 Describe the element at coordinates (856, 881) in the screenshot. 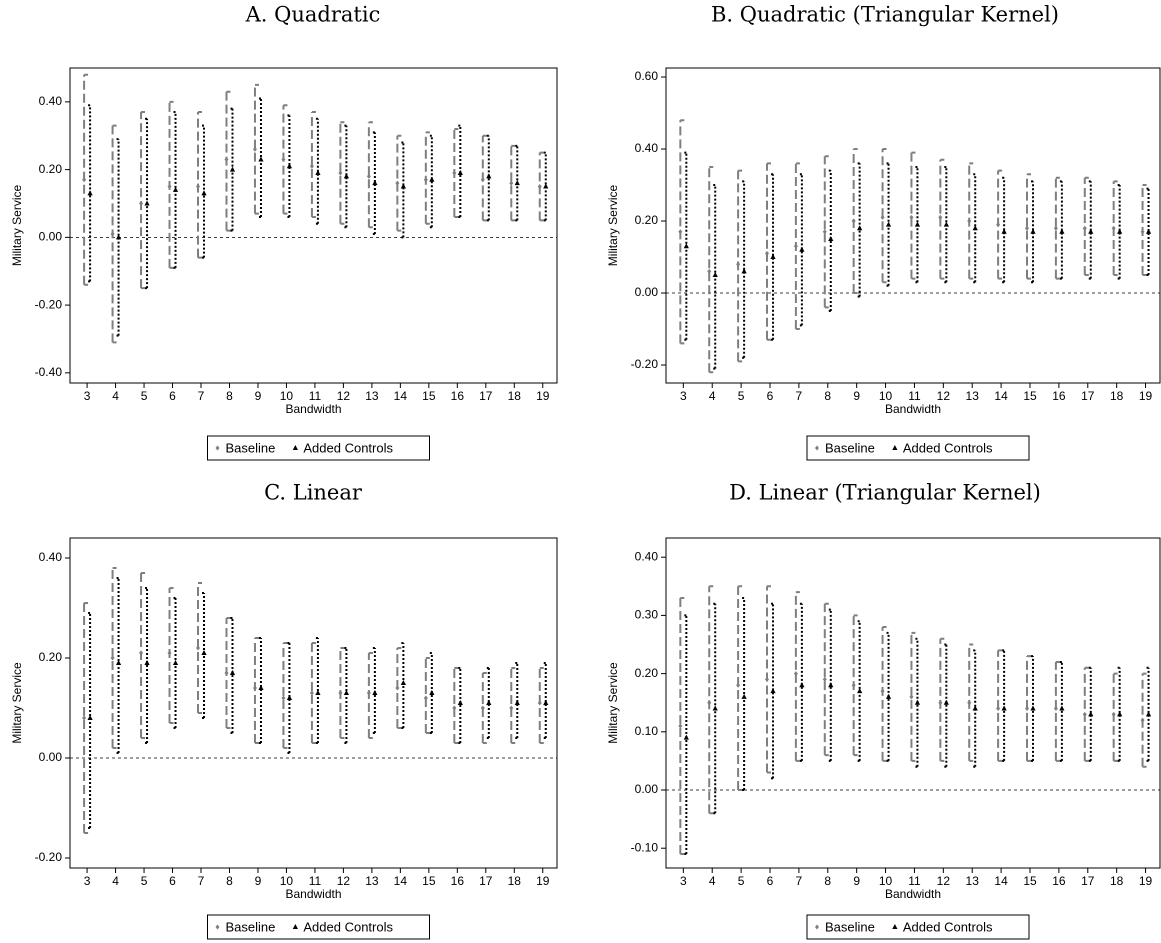

I see `x-tick-label: 9` at that location.